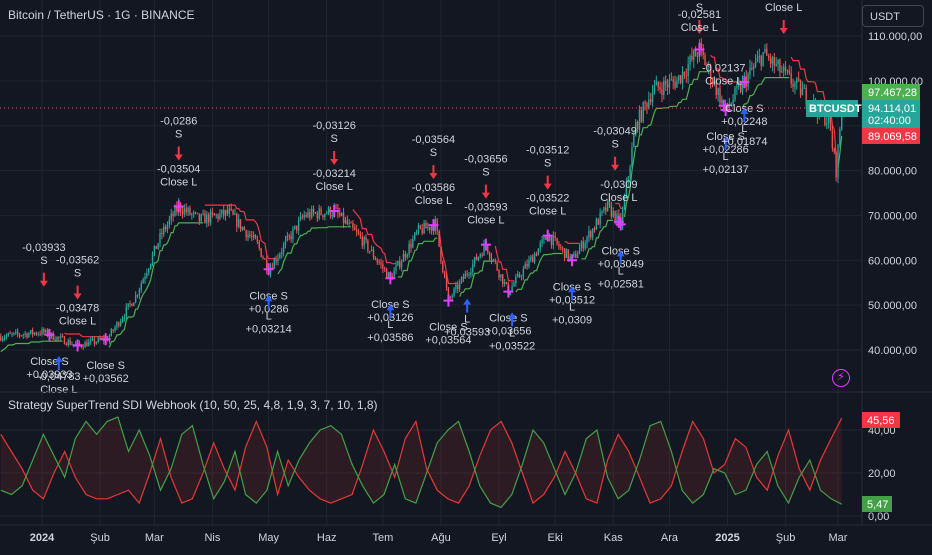  What do you see at coordinates (333, 126) in the screenshot?
I see `signal-label: -0,03126` at bounding box center [333, 126].